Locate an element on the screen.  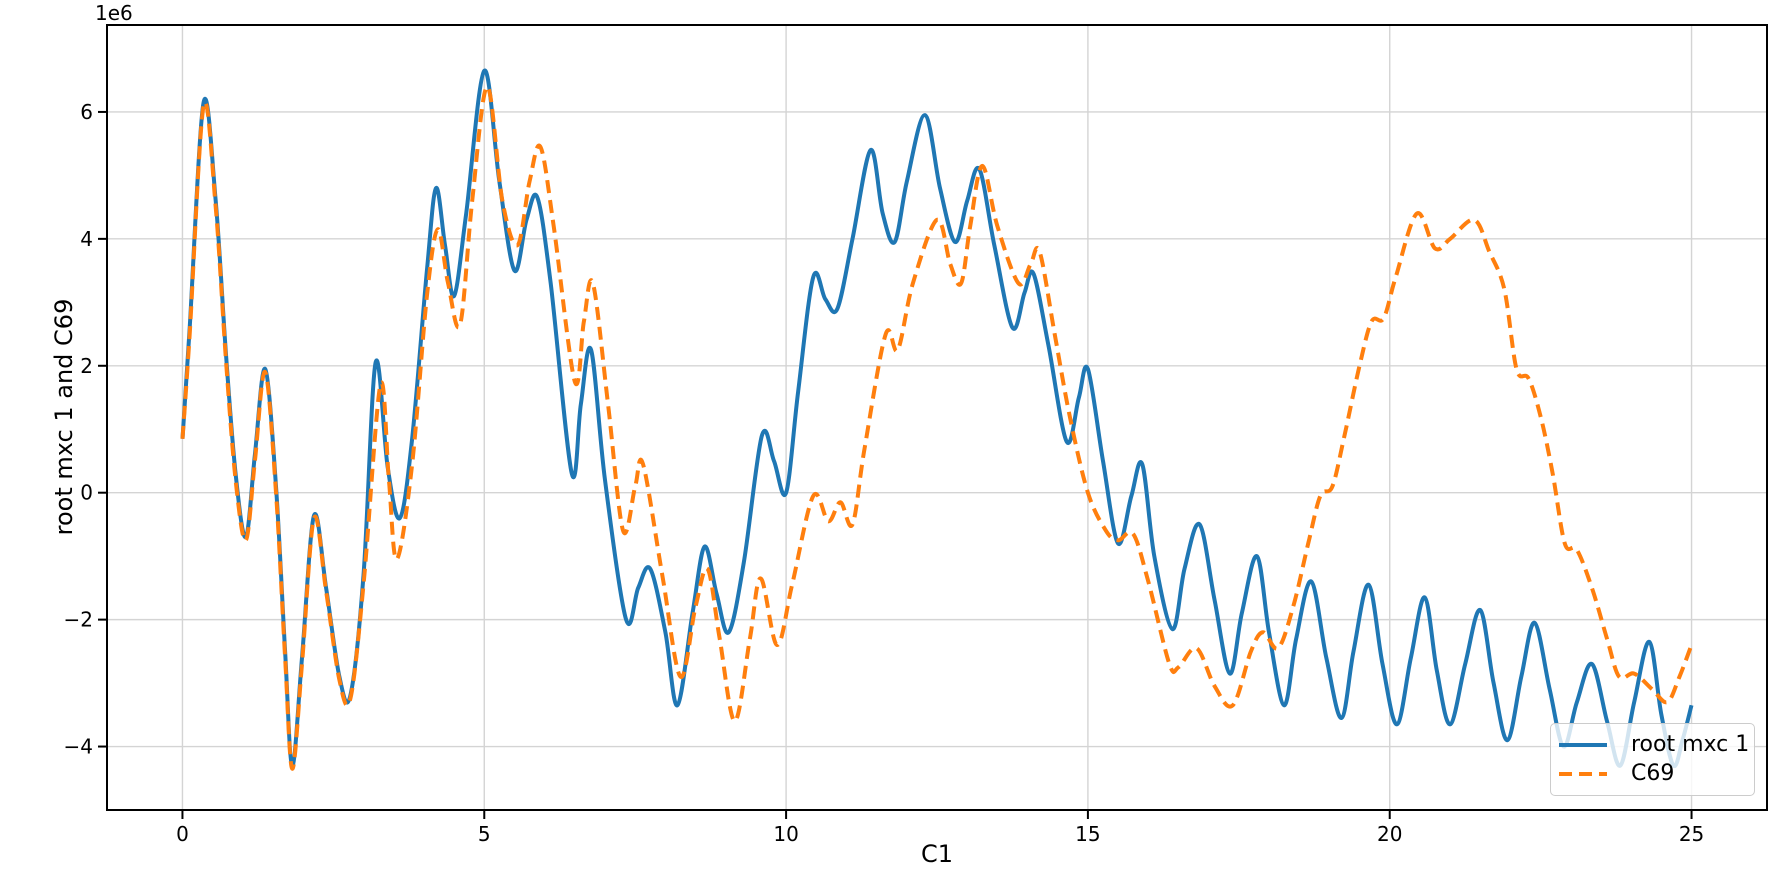
legend: root mxc 1 C69 is located at coordinates (1652, 759).